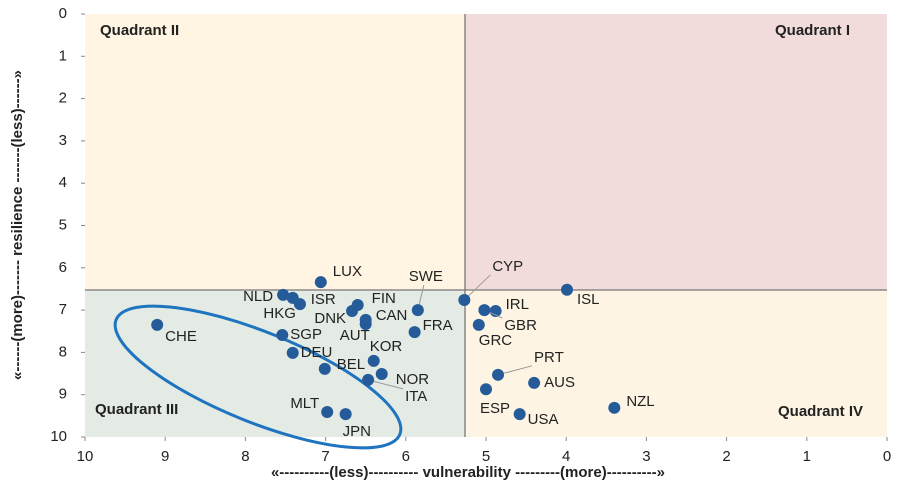 Image resolution: width=901 pixels, height=483 pixels. What do you see at coordinates (566, 456) in the screenshot?
I see `x-tick-label: 4` at bounding box center [566, 456].